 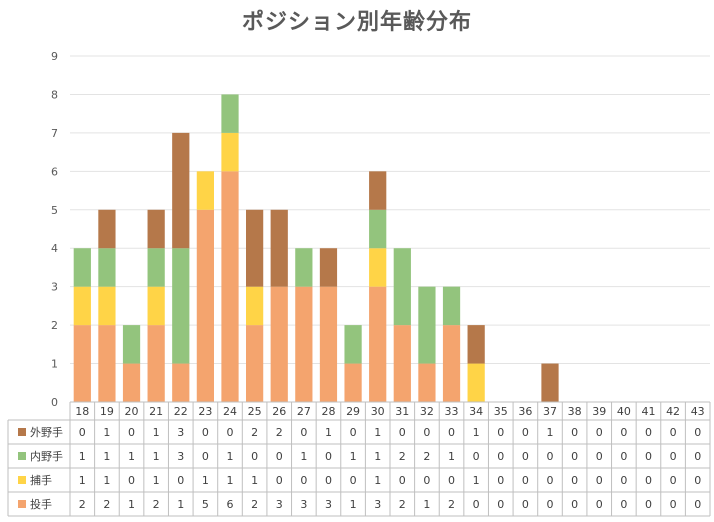 What do you see at coordinates (54, 94) in the screenshot?
I see `y-tick-label: 8` at bounding box center [54, 94].